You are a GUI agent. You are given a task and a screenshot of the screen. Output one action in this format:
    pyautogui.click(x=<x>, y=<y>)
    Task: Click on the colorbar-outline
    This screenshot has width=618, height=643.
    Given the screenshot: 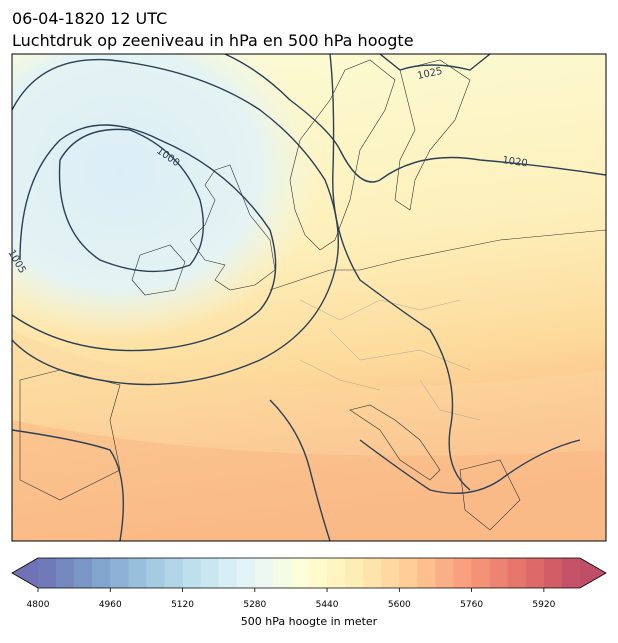 What is the action you would take?
    pyautogui.click(x=309, y=573)
    